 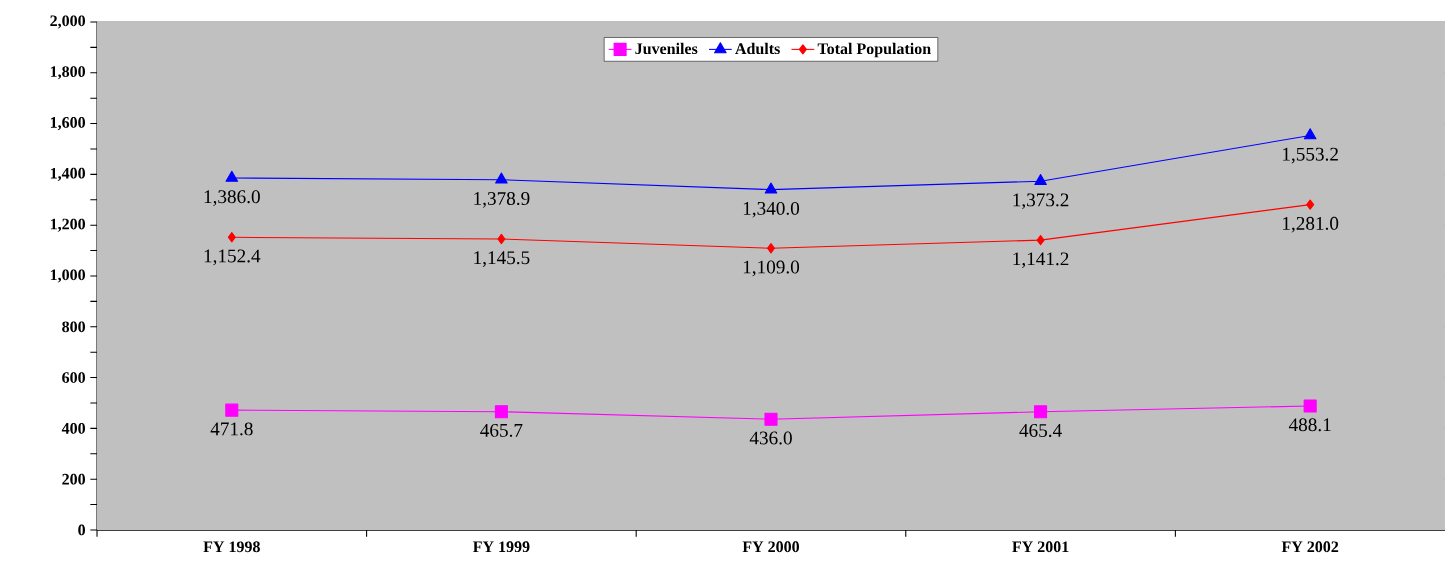 What do you see at coordinates (232, 198) in the screenshot?
I see `data-label: 1,386.0` at bounding box center [232, 198].